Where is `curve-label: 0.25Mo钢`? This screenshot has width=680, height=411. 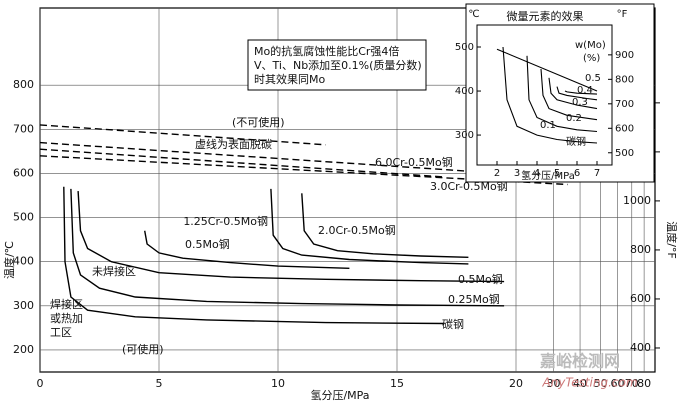
curve-label: 0.25Mo钢 is located at coordinates (474, 299).